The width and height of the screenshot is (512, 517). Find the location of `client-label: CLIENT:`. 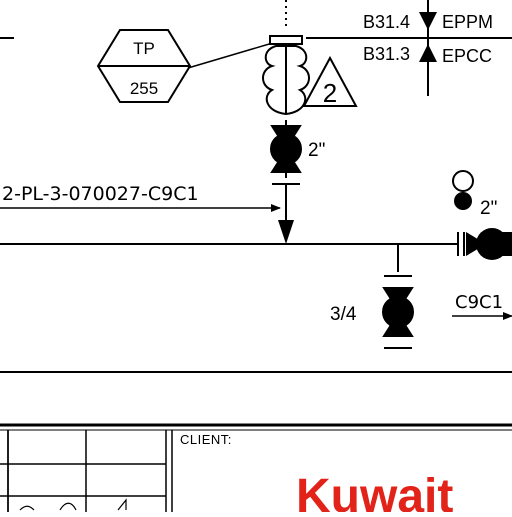

client-label: CLIENT: is located at coordinates (206, 439).